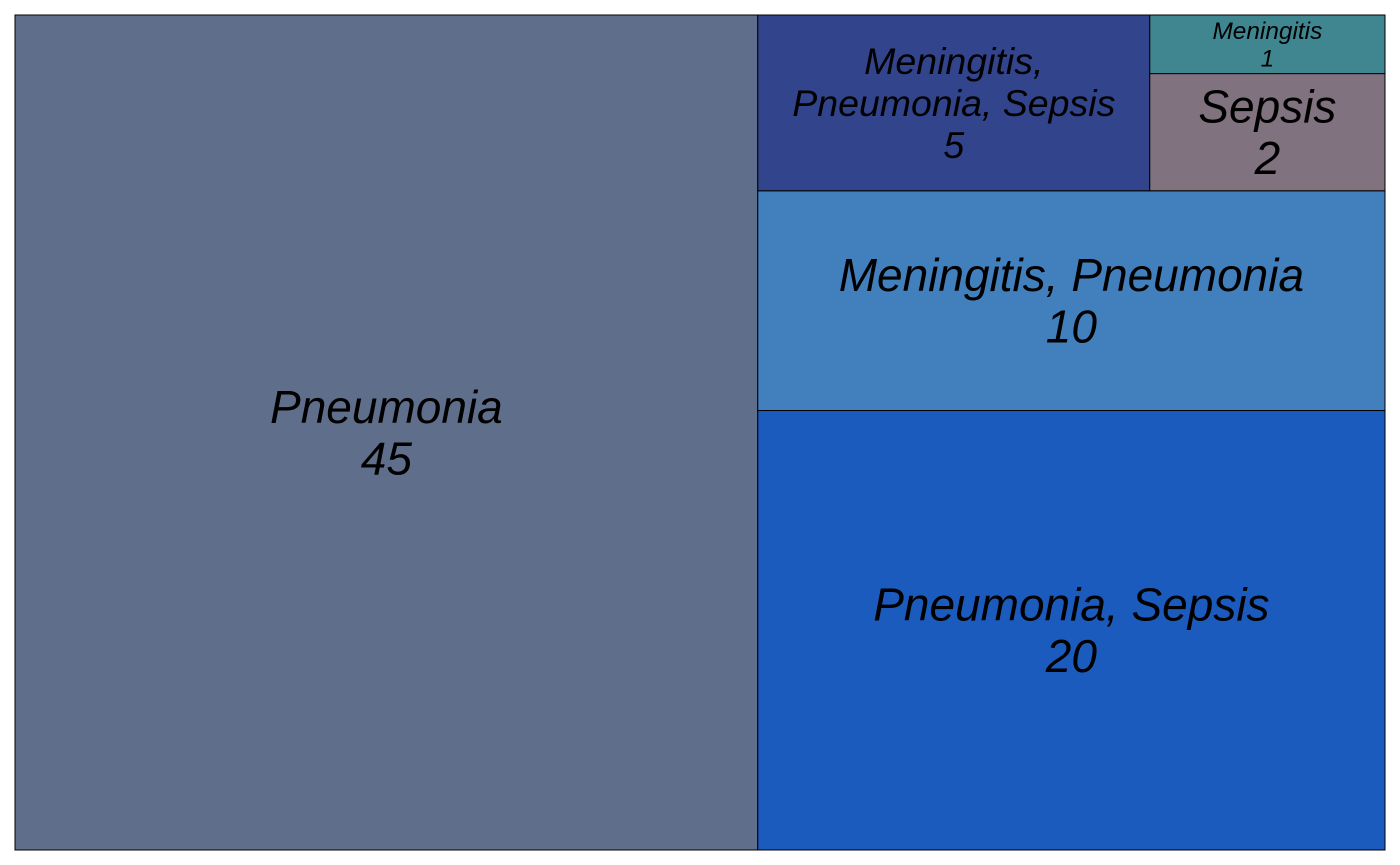  I want to click on treemap-label-meningitis-pneumonia-sepsis: Meningitis, Pneumonia, Sepsis 5, so click(953, 103).